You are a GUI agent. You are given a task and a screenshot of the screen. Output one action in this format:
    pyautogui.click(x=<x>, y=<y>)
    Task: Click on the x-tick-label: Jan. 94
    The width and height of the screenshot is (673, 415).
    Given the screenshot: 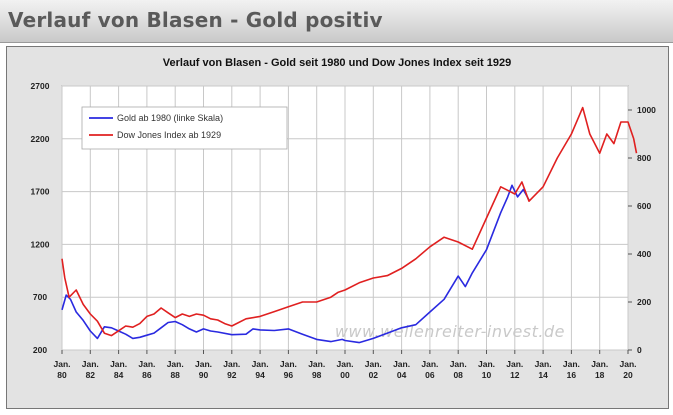 What is the action you would take?
    pyautogui.click(x=260, y=369)
    